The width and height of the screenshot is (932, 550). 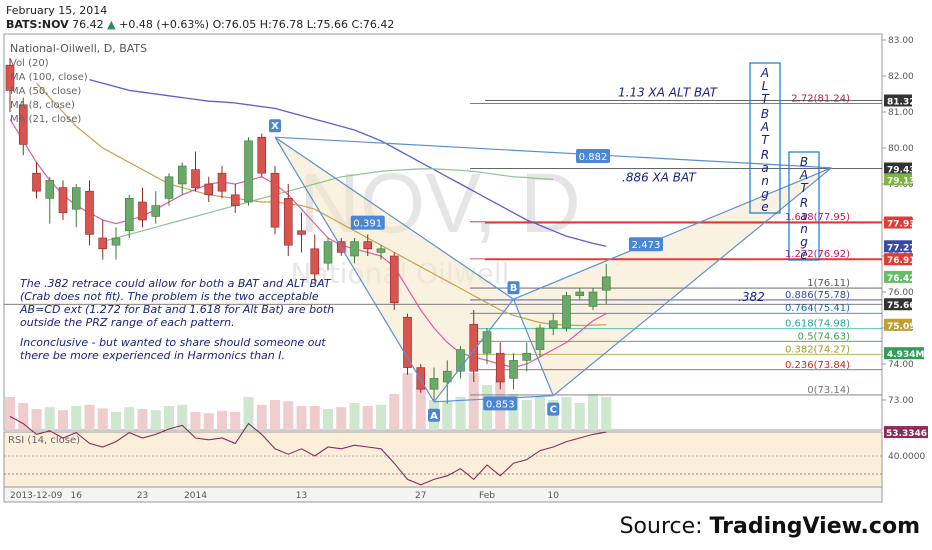 I want to click on symbol: BATS:NOV, so click(x=37, y=24).